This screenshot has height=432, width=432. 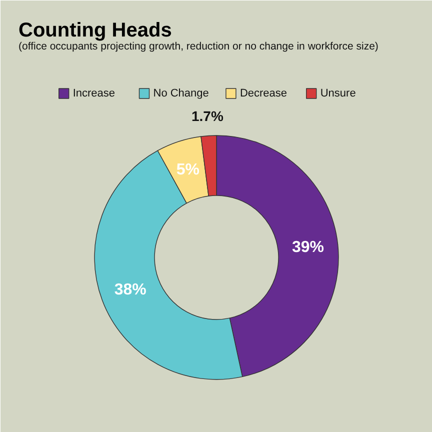 I want to click on data-label: 39%, so click(x=308, y=247).